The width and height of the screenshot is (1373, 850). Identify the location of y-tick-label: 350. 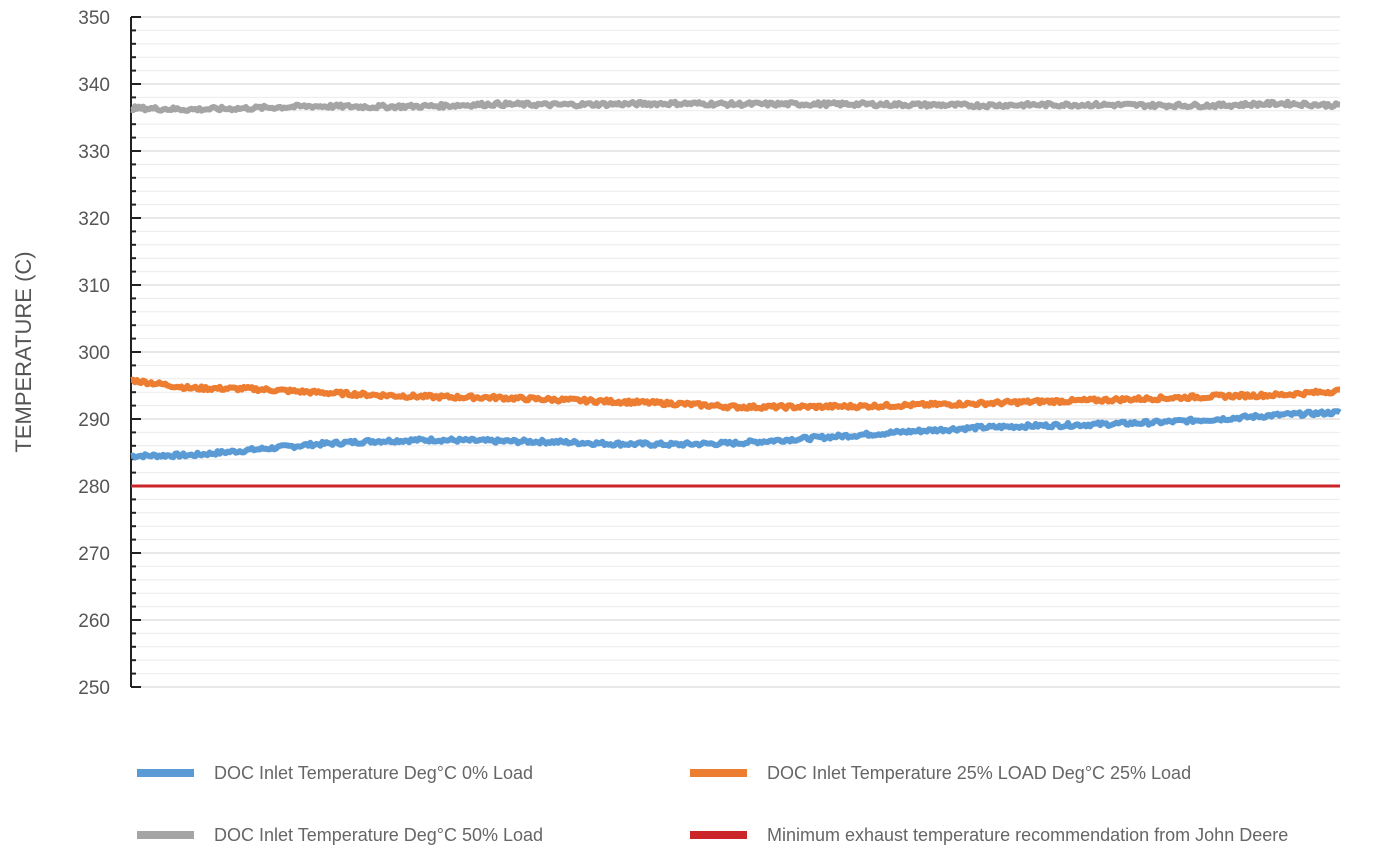
(94, 18).